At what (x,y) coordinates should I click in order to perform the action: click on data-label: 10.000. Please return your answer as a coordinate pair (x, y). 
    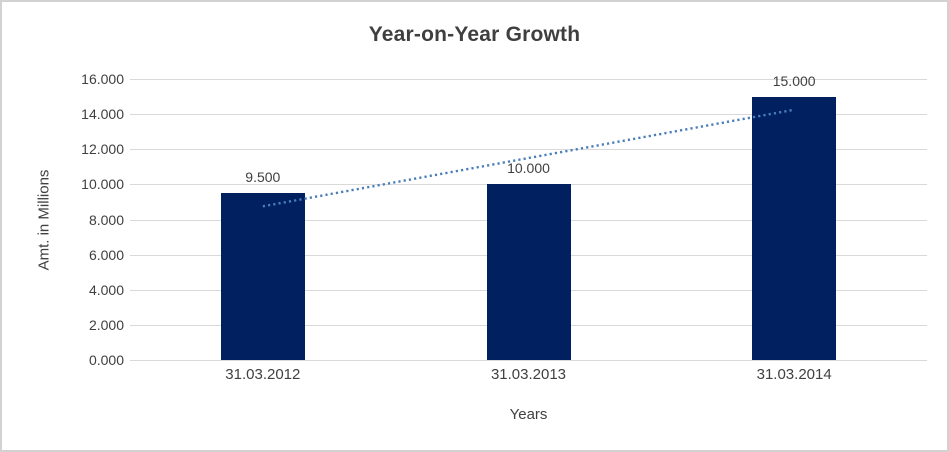
    Looking at the image, I should click on (528, 168).